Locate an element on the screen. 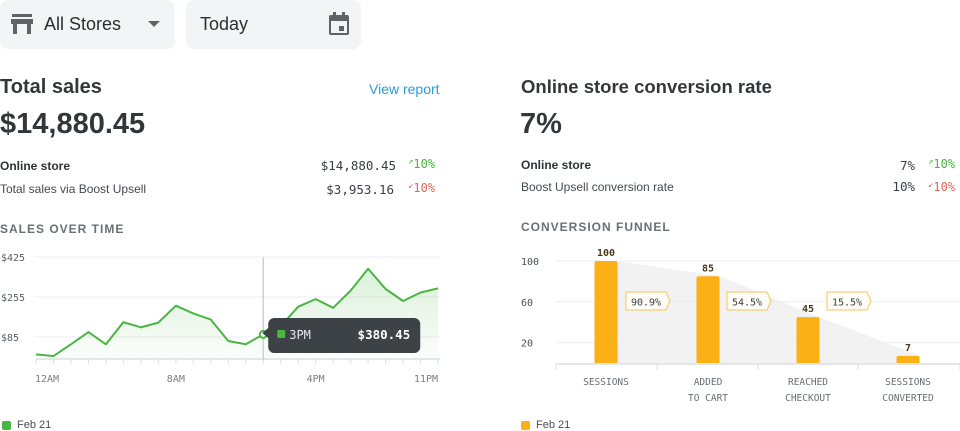 The height and width of the screenshot is (431, 960). conversion-rate-label: 90.9% is located at coordinates (646, 303).